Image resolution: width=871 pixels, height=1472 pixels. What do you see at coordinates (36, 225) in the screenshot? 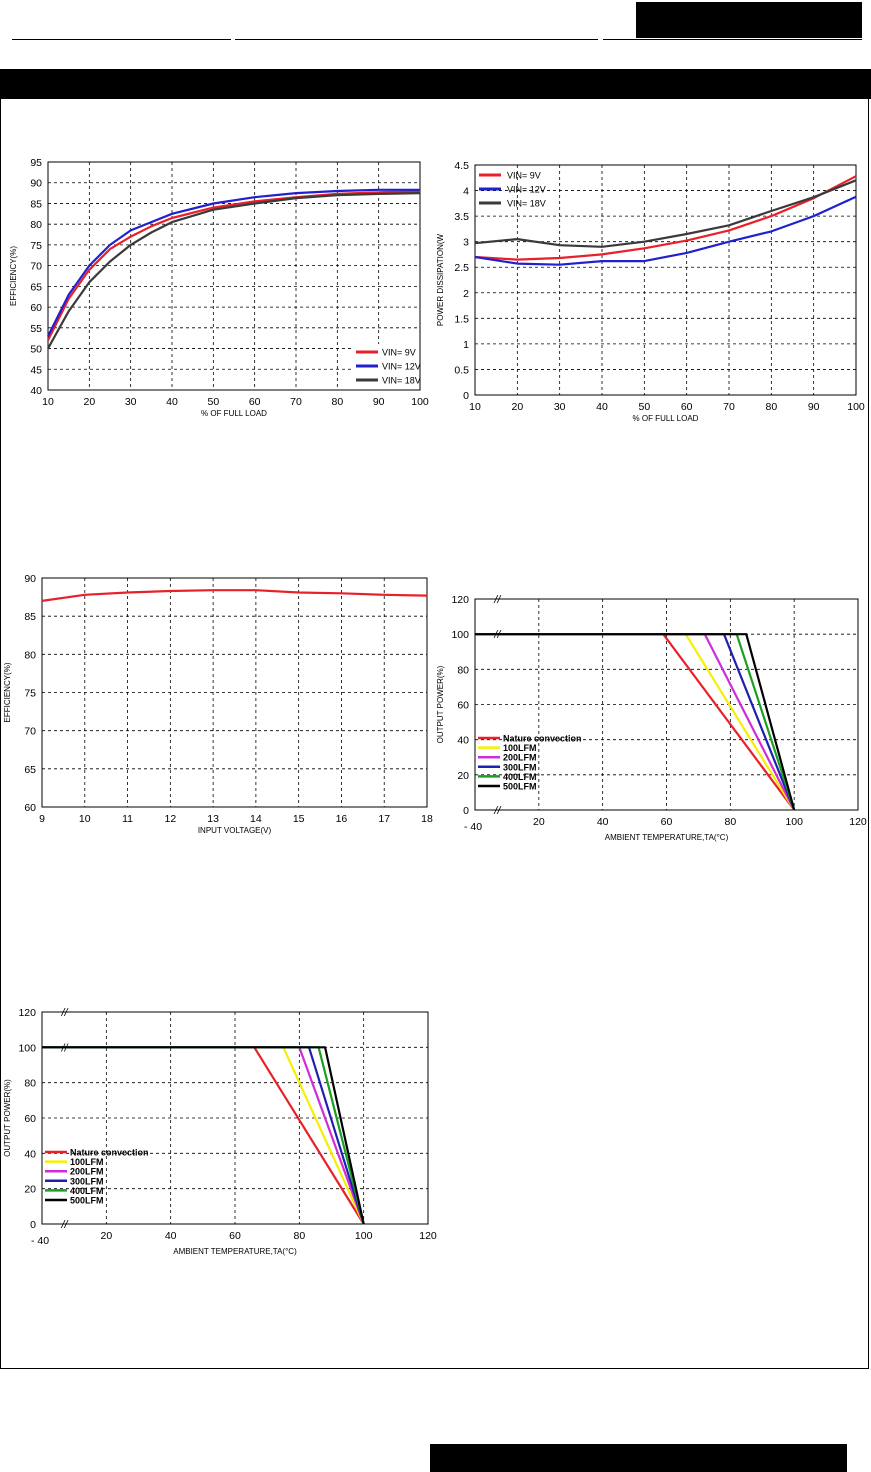
I see `y-tick-label: 80` at bounding box center [36, 225].